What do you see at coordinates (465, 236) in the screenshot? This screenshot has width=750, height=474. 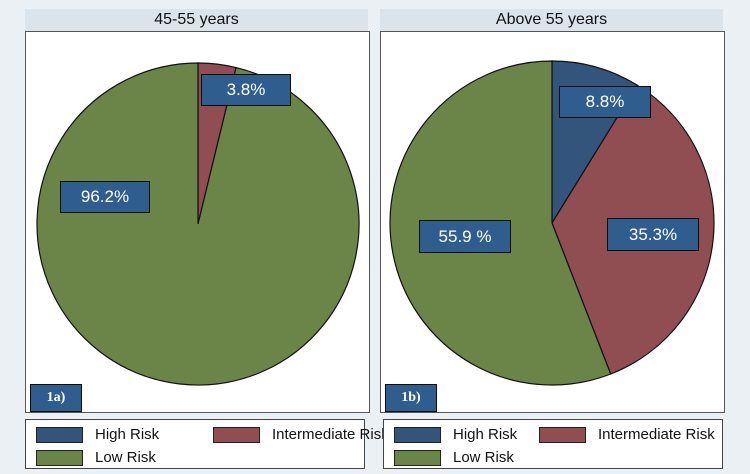 I see `pie-1b-low-label: 55.9 %` at bounding box center [465, 236].